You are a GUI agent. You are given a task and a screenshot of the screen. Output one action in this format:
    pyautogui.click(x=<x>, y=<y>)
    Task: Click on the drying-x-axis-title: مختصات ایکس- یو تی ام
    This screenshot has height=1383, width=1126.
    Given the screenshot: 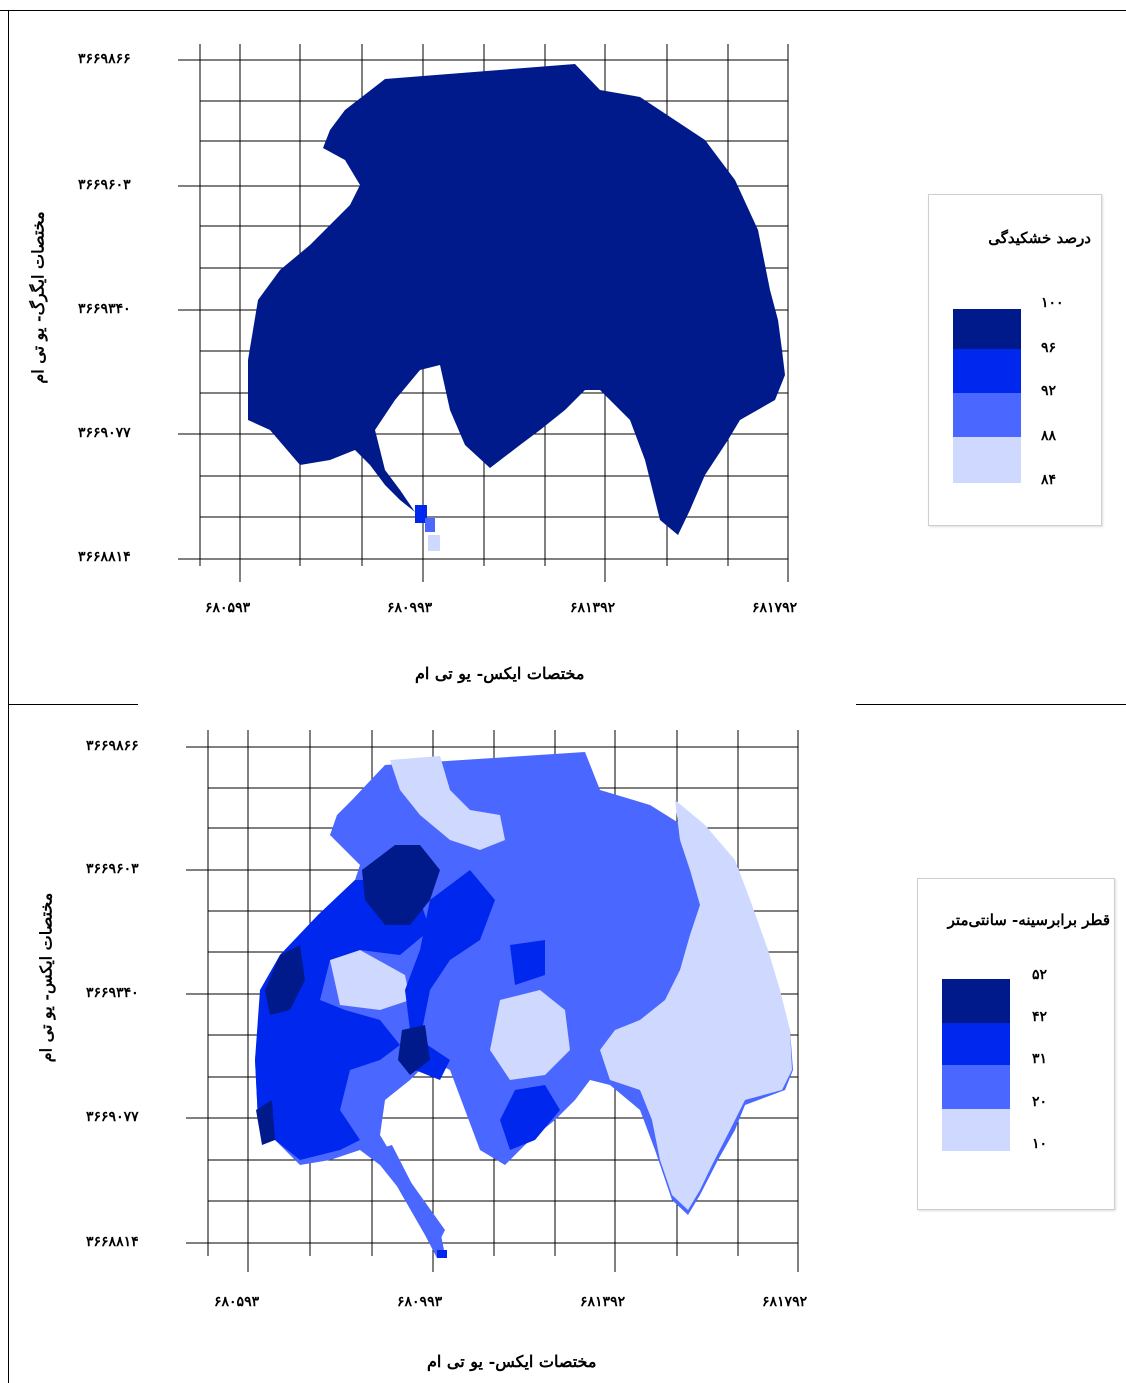 What is the action you would take?
    pyautogui.click(x=500, y=673)
    